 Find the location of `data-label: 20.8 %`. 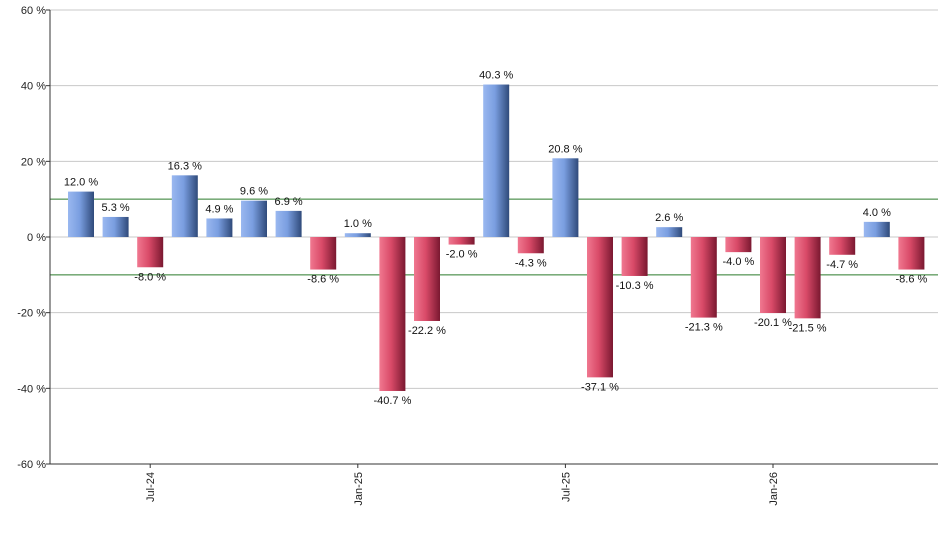

data-label: 20.8 % is located at coordinates (565, 149).